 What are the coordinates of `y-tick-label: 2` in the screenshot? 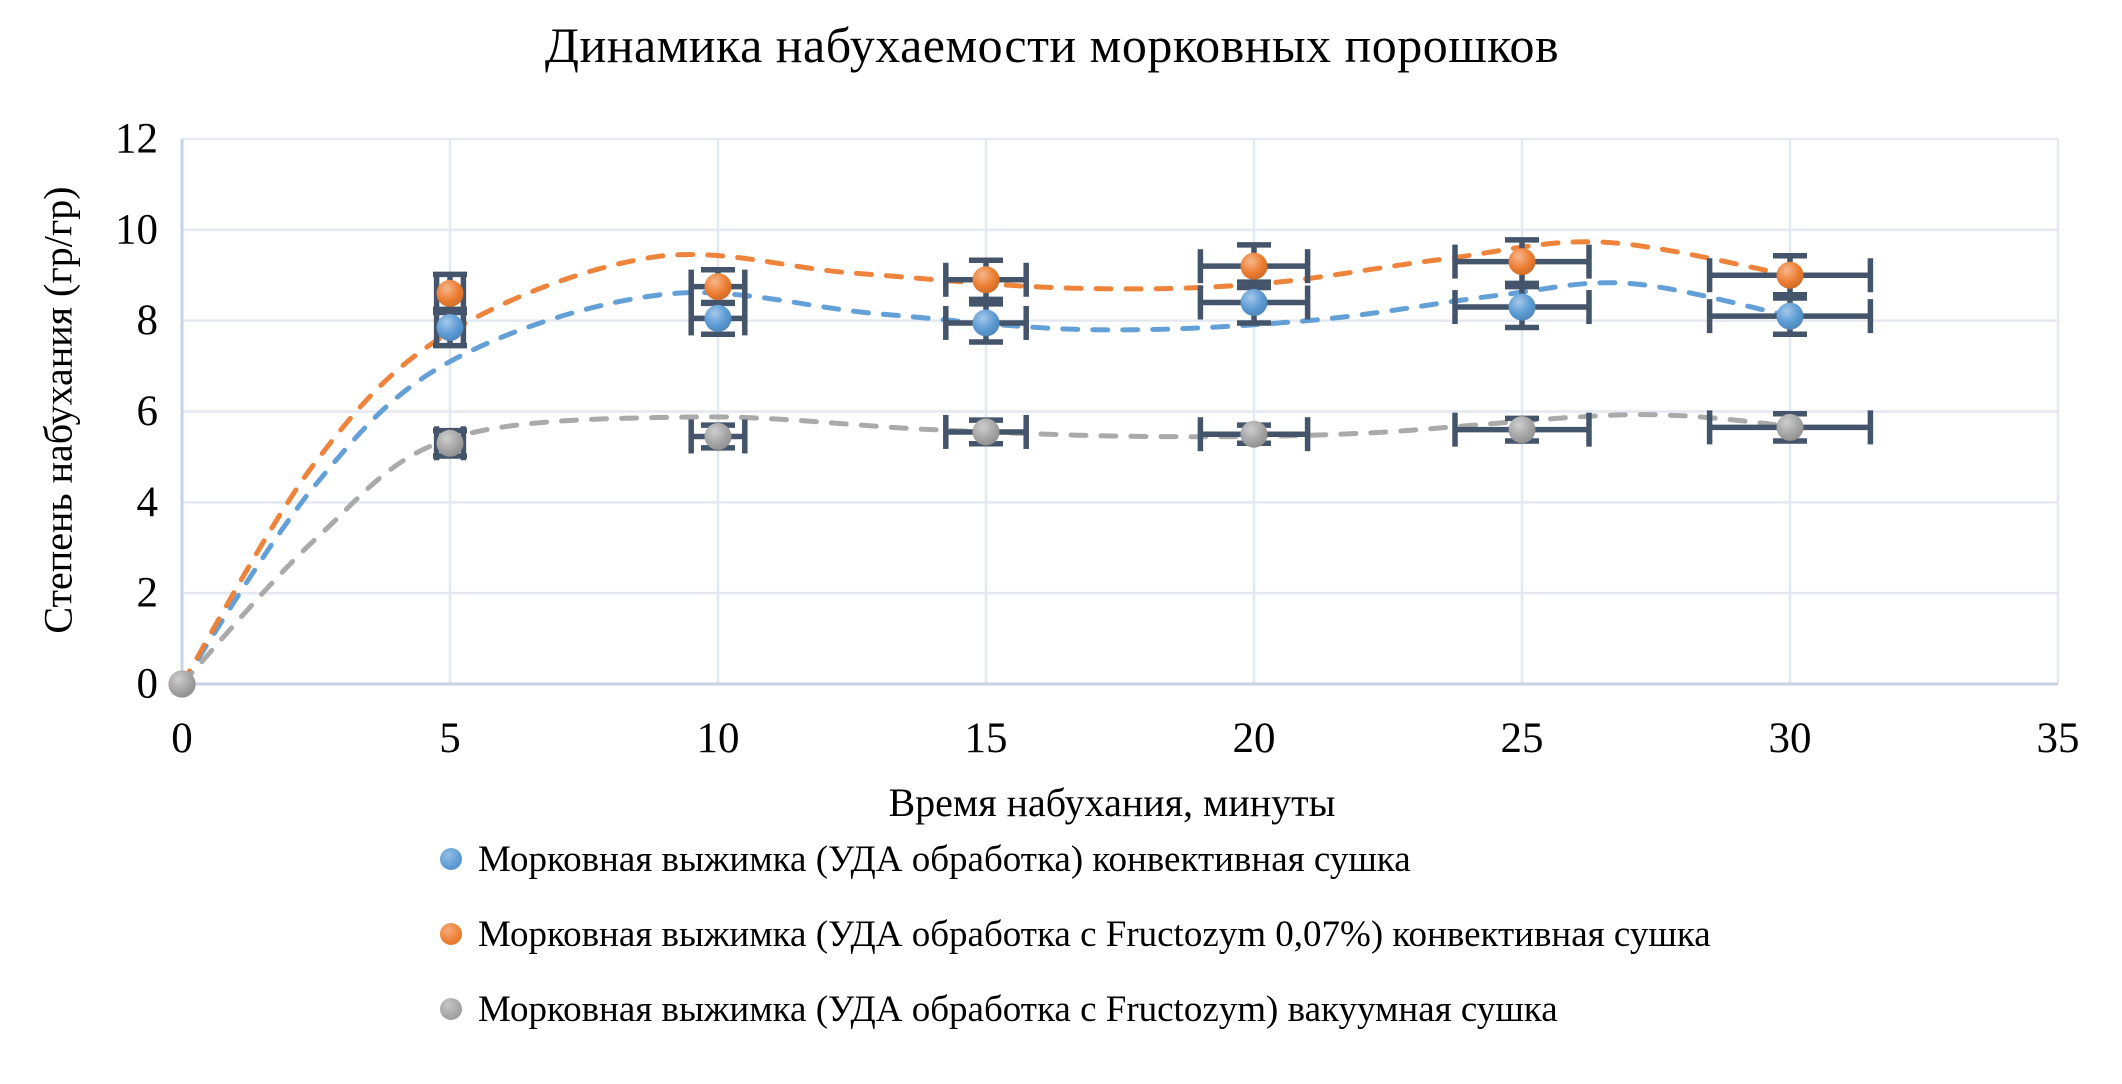 It's located at (148, 593).